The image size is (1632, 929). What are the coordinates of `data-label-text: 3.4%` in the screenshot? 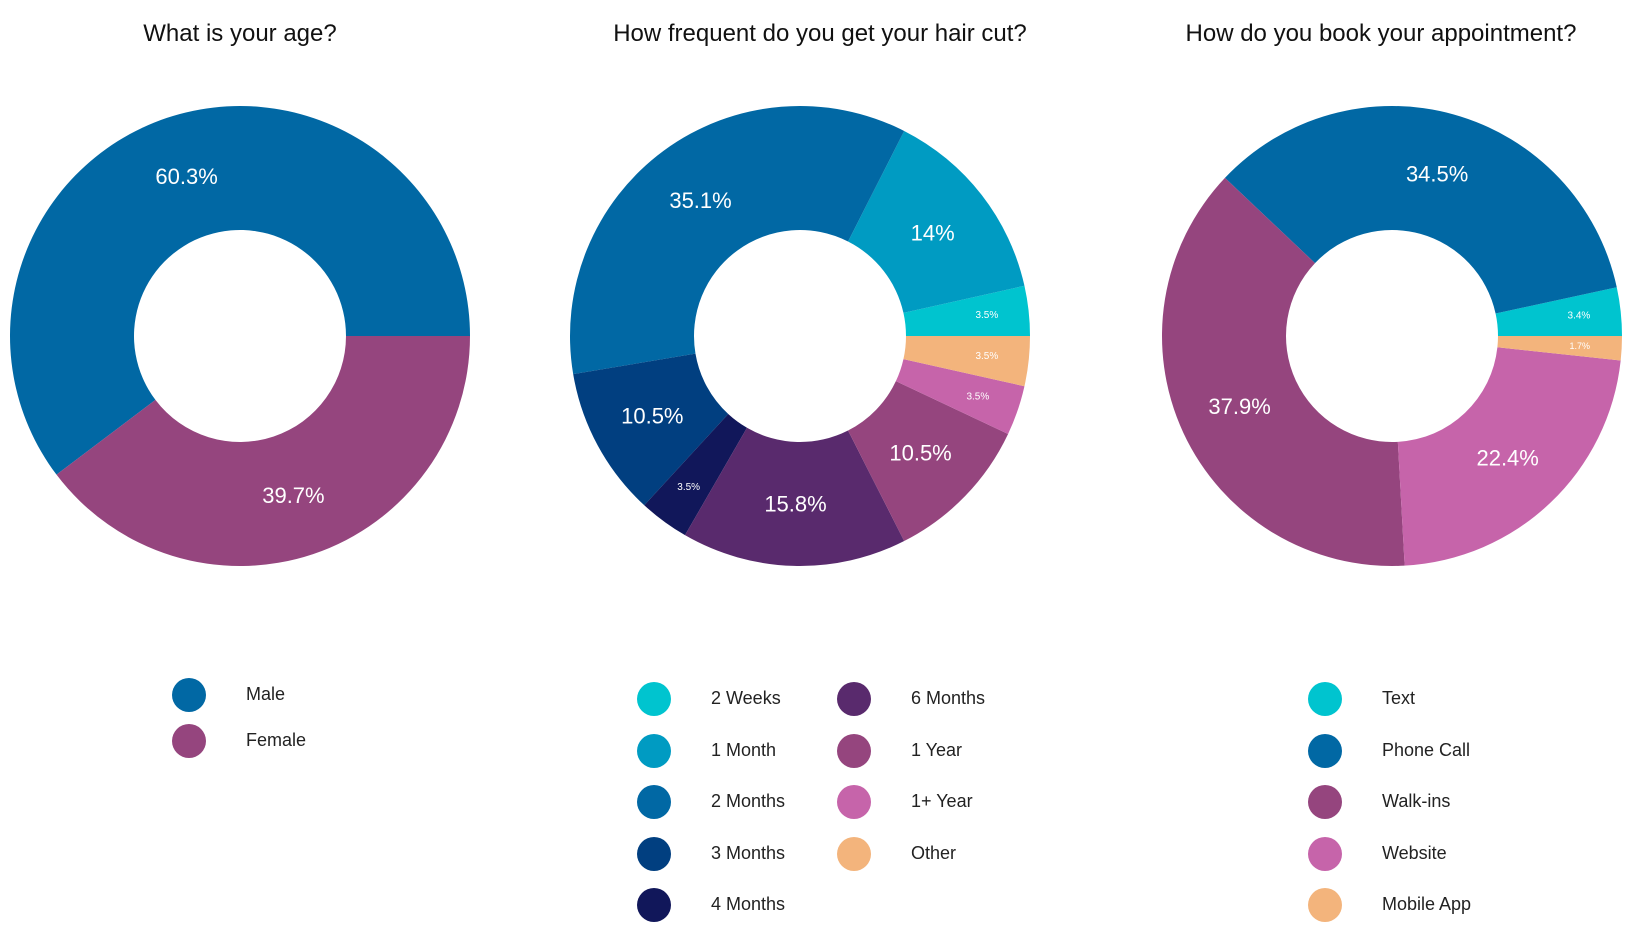 It's located at (1579, 315).